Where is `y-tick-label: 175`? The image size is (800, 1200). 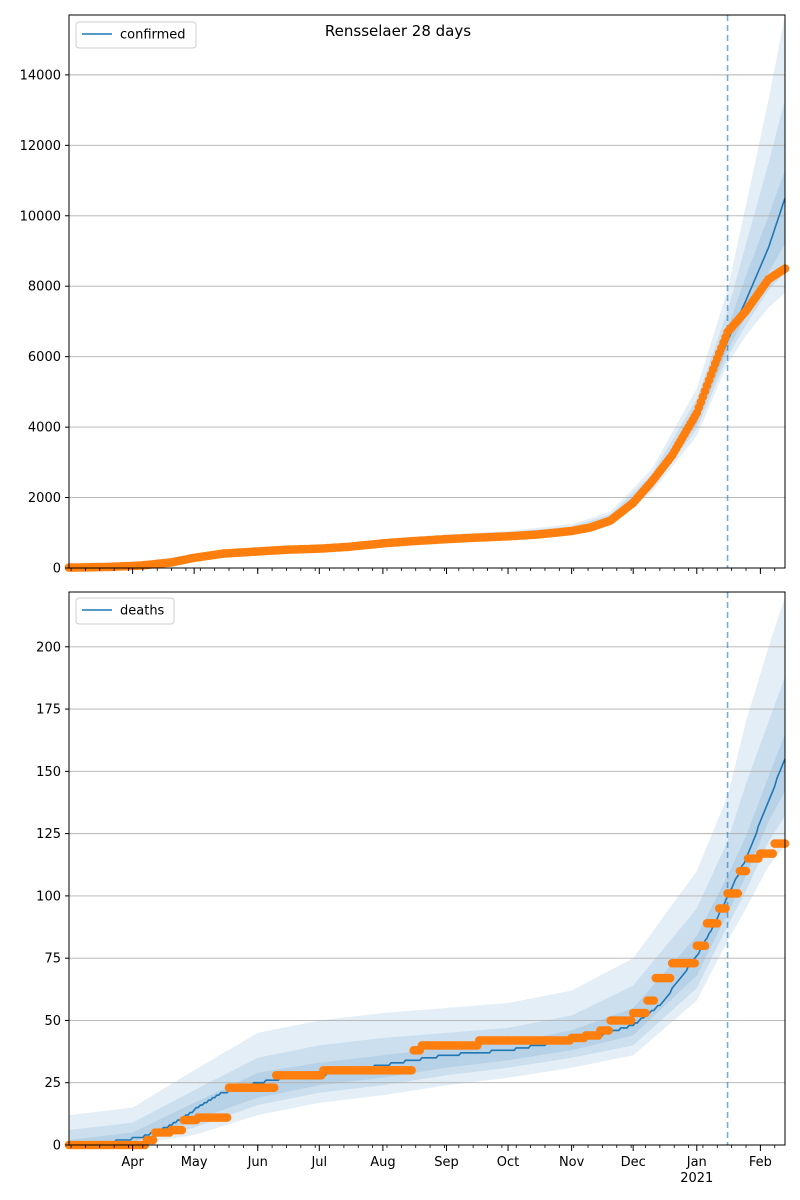
y-tick-label: 175 is located at coordinates (48, 710).